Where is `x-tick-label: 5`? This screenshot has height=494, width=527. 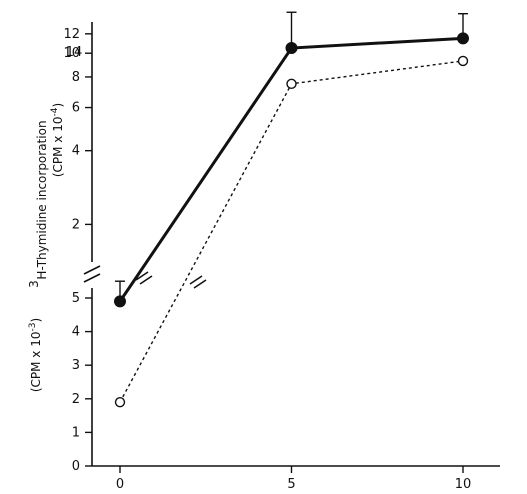
x-tick-label: 5 is located at coordinates (291, 484).